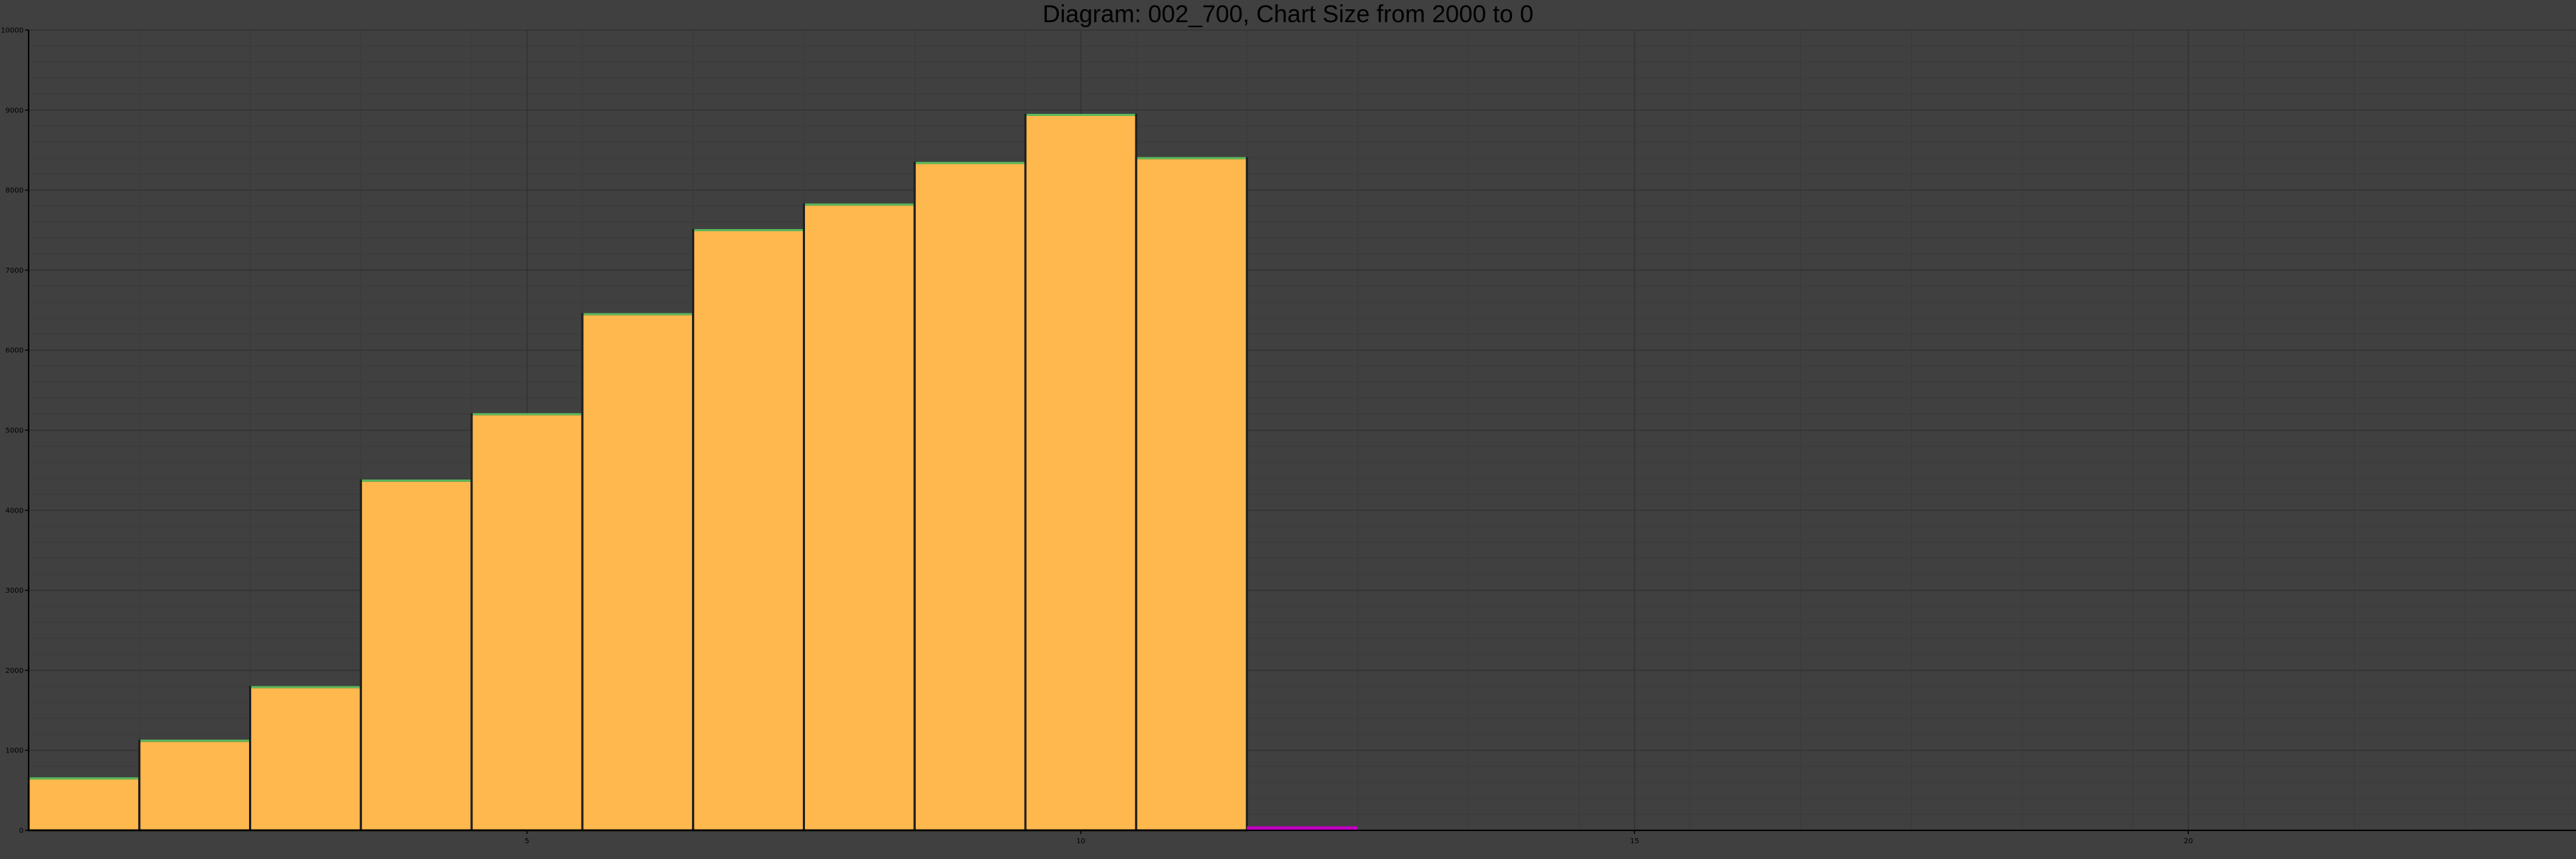 This screenshot has height=859, width=2576. What do you see at coordinates (15, 511) in the screenshot?
I see `y-tick-label: 4000` at bounding box center [15, 511].